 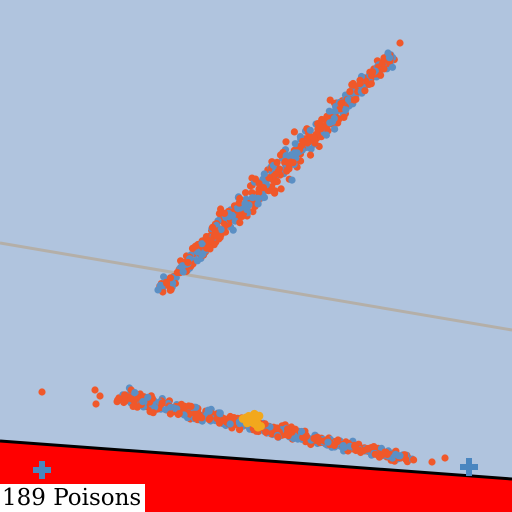 What do you see at coordinates (260, 426) in the screenshot?
I see `particle-yellow` at bounding box center [260, 426].